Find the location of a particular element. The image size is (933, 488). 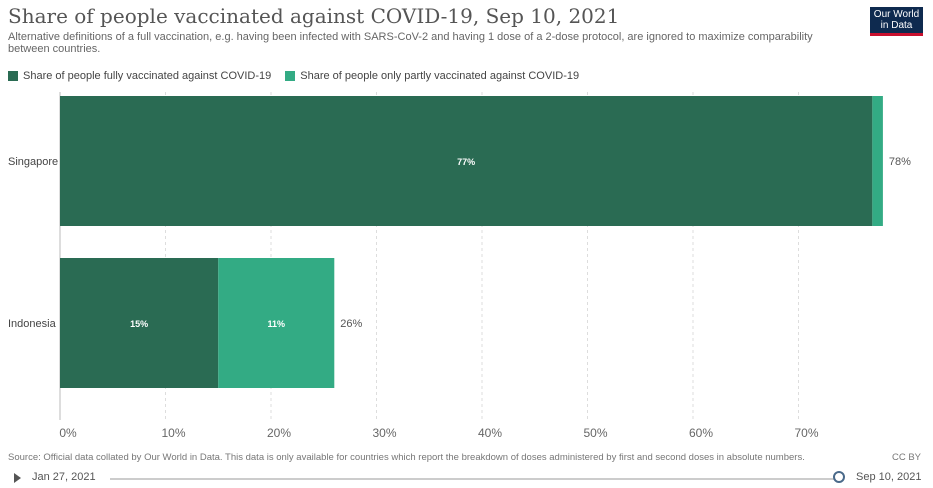

x-tick-label: 50% is located at coordinates (595, 433).